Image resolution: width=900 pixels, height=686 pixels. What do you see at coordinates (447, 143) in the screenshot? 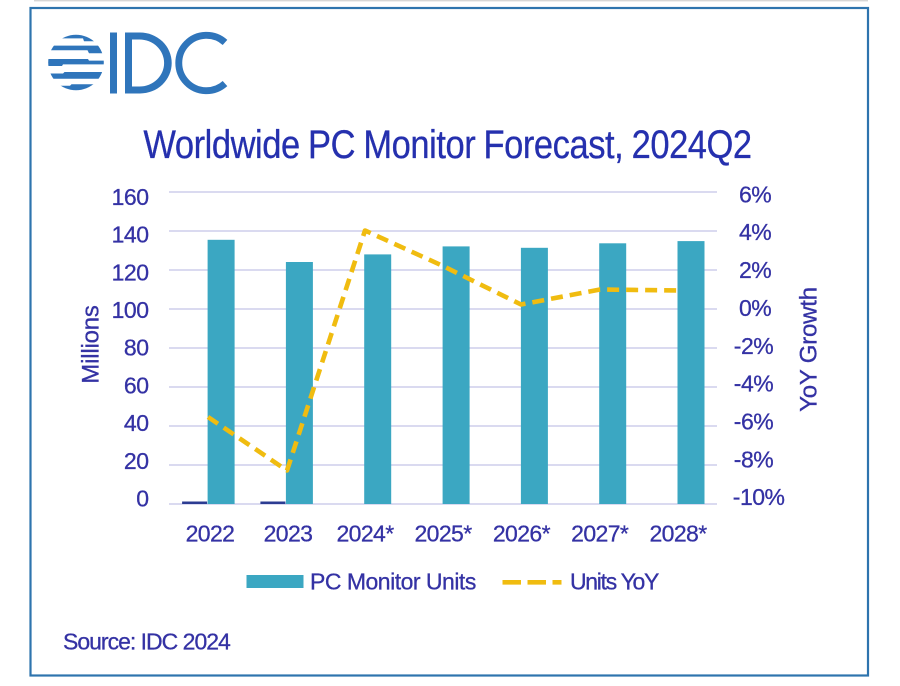
I see `svg-text:Worldwide PC Monitor Forecast,: Worldwide PC Monitor Forecast, 2024Q2` at bounding box center [447, 143].